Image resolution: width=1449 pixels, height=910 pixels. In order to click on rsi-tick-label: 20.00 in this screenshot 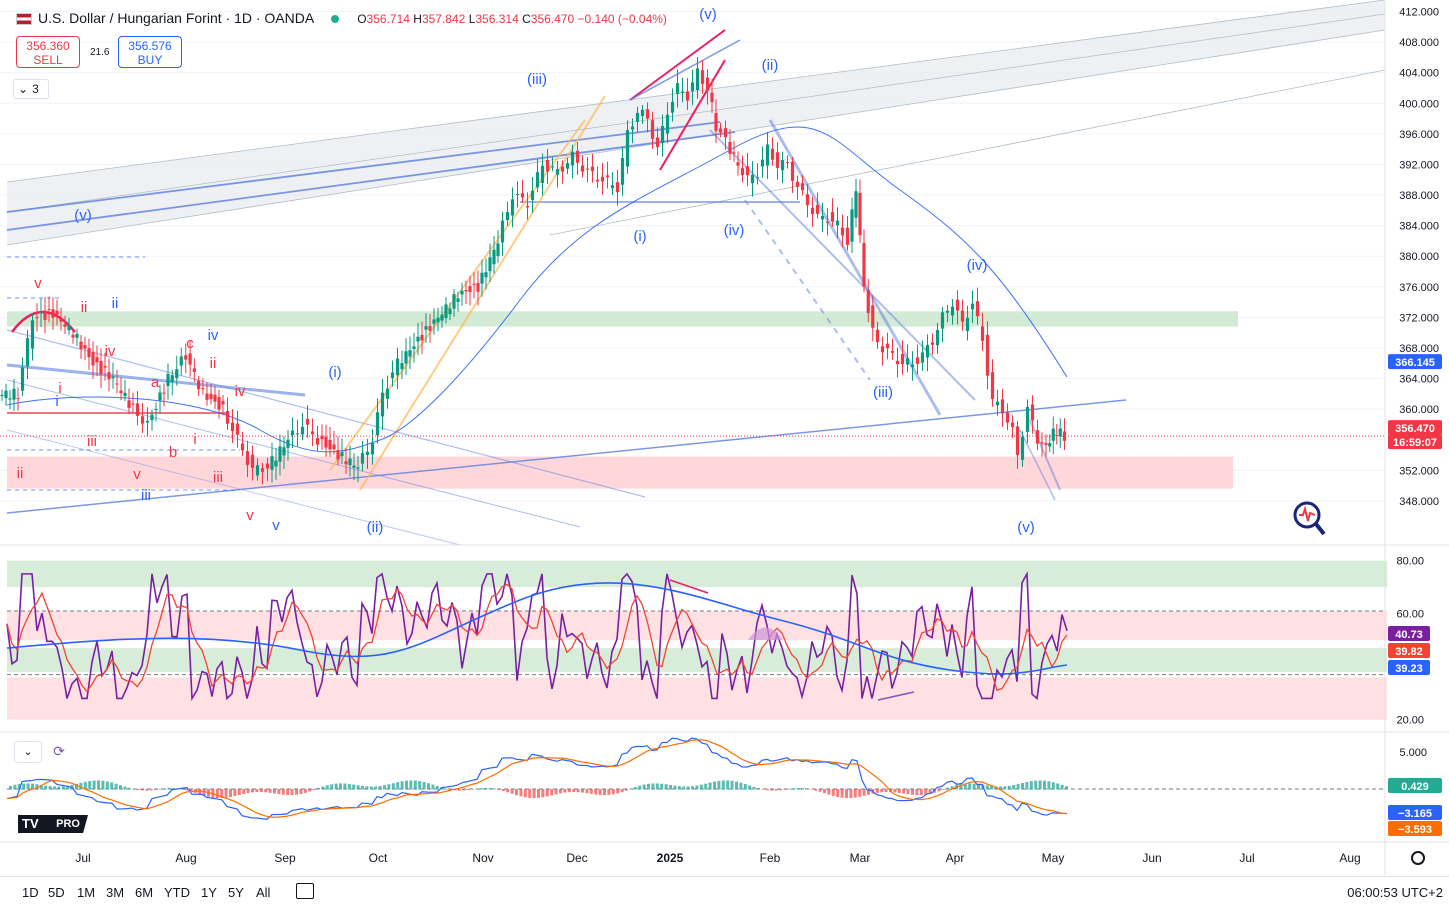, I will do `click(1410, 721)`.